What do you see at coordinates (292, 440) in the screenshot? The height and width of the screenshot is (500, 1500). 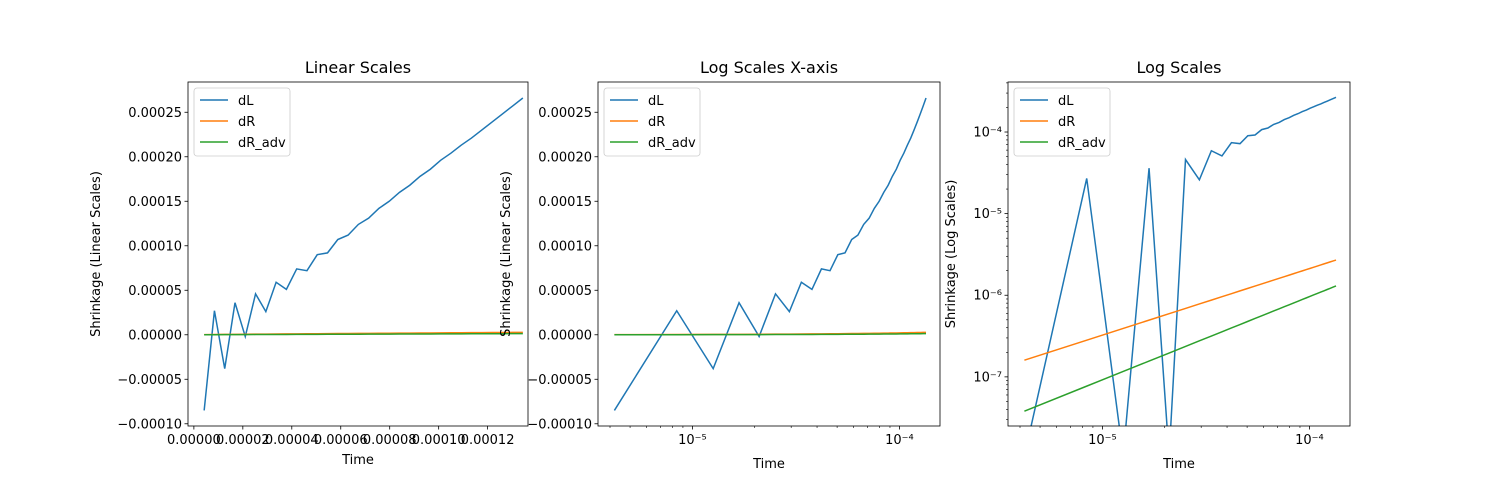 I see `x-tick-label: 0.00004` at bounding box center [292, 440].